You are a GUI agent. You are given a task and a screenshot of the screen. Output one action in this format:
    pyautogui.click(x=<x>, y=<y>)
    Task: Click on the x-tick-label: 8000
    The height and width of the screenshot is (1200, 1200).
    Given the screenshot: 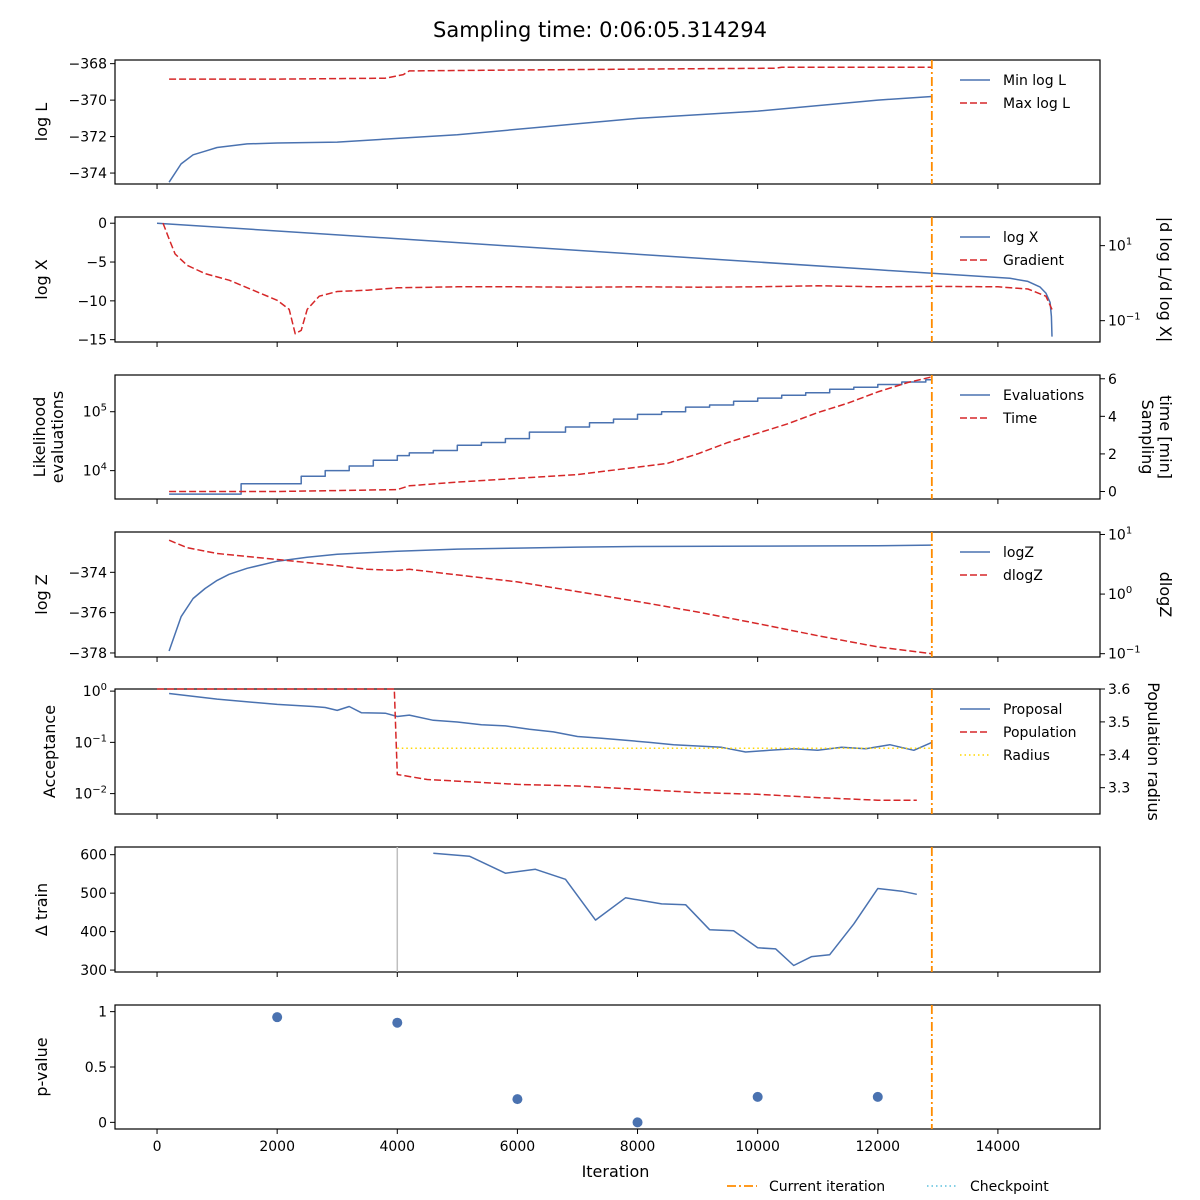 What is the action you would take?
    pyautogui.click(x=638, y=1147)
    